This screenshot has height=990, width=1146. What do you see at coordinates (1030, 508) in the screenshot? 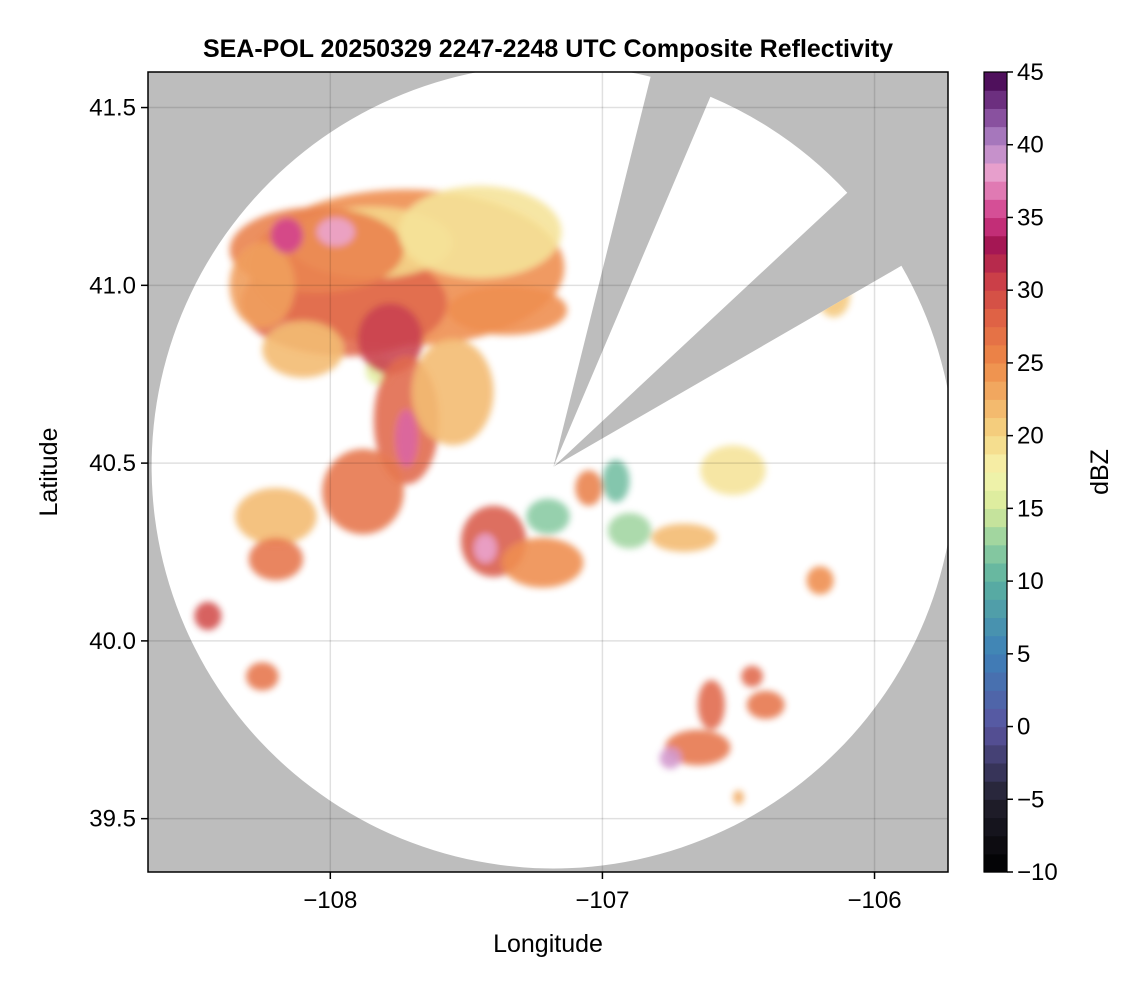
I see `colorbar-tick-label: 15` at bounding box center [1030, 508].